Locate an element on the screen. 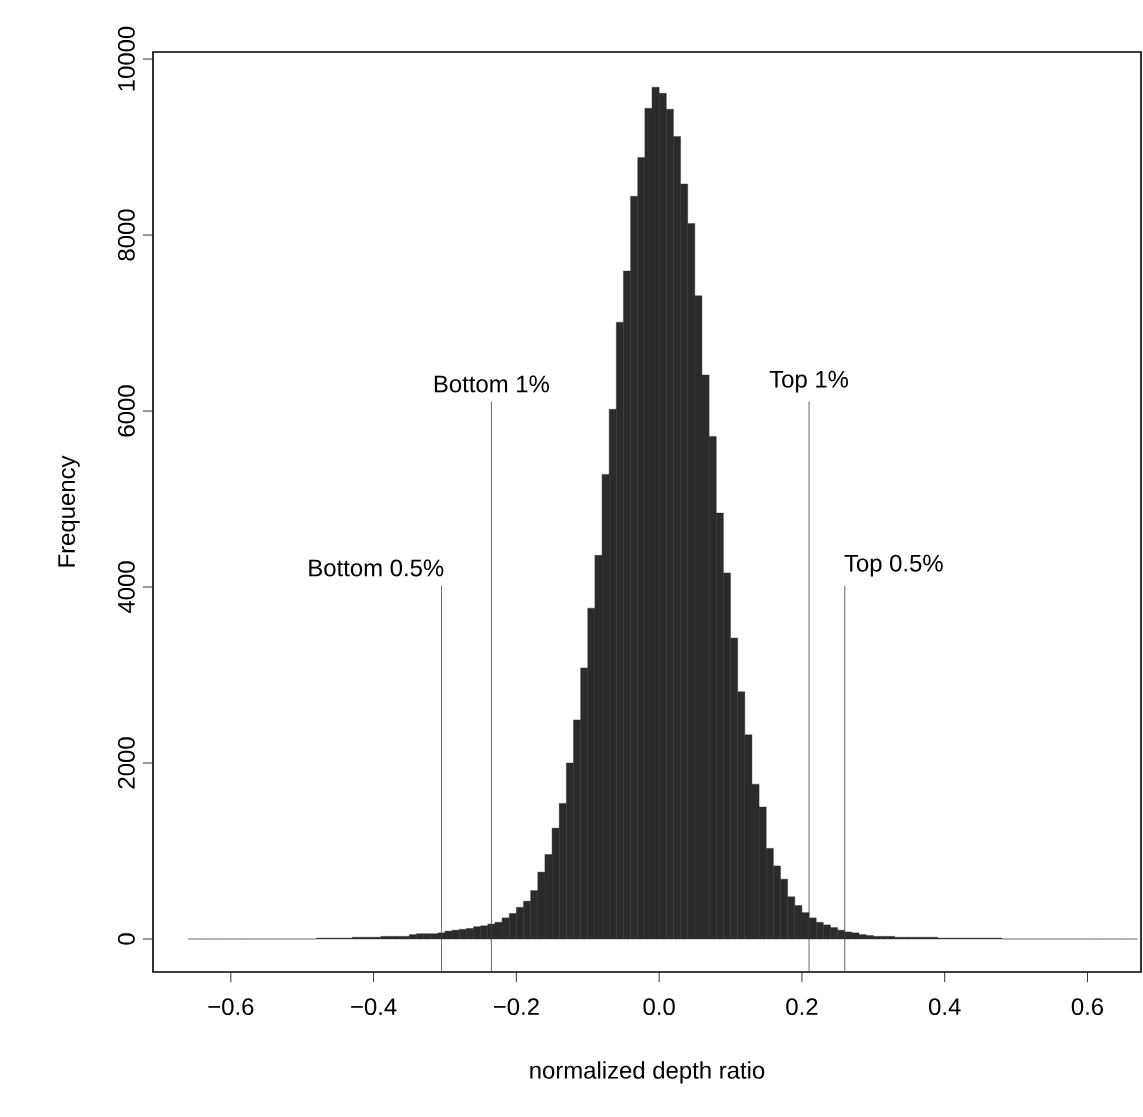 The width and height of the screenshot is (1143, 1117). x-axis-title: normalized depth ratio is located at coordinates (647, 1072).